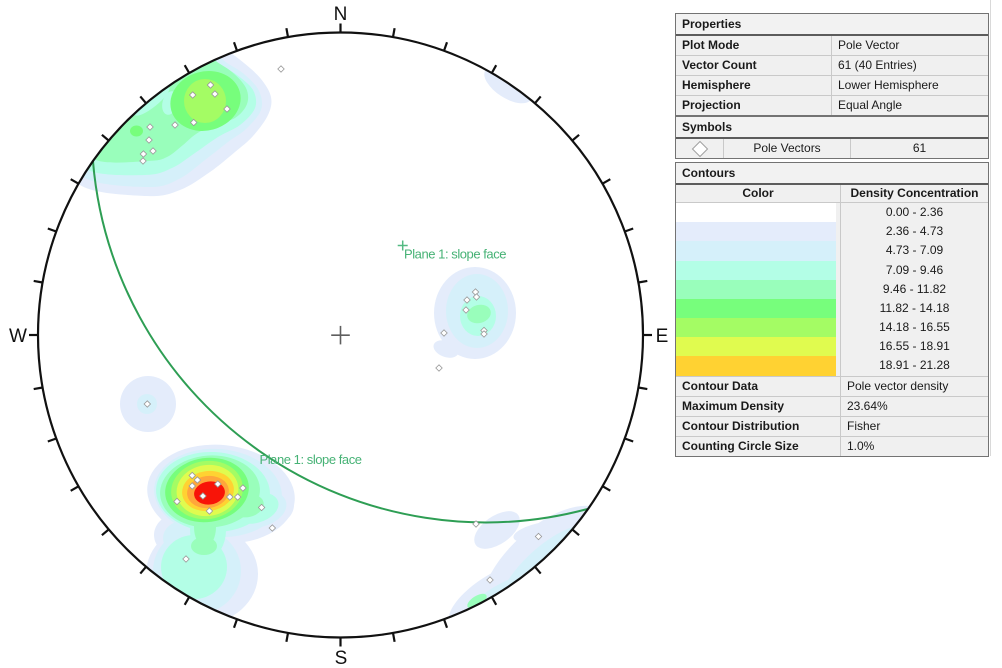  I want to click on svg-text: W, so click(18, 336).